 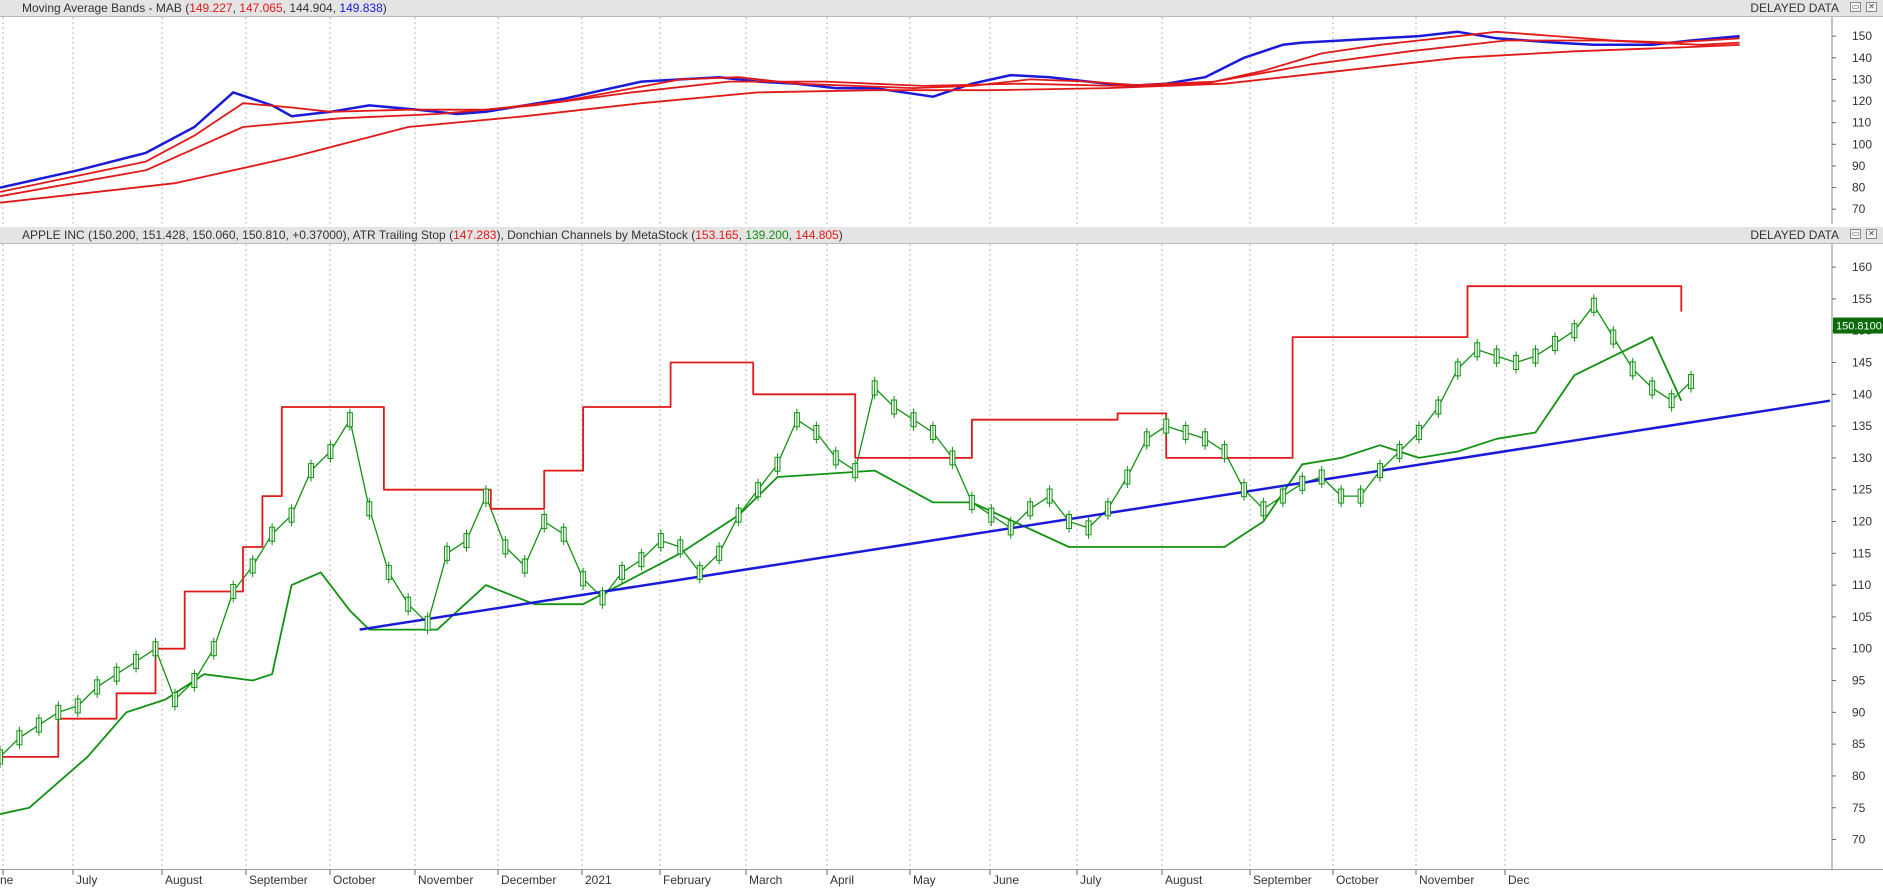 What do you see at coordinates (924, 880) in the screenshot?
I see `x-tick-label: May` at bounding box center [924, 880].